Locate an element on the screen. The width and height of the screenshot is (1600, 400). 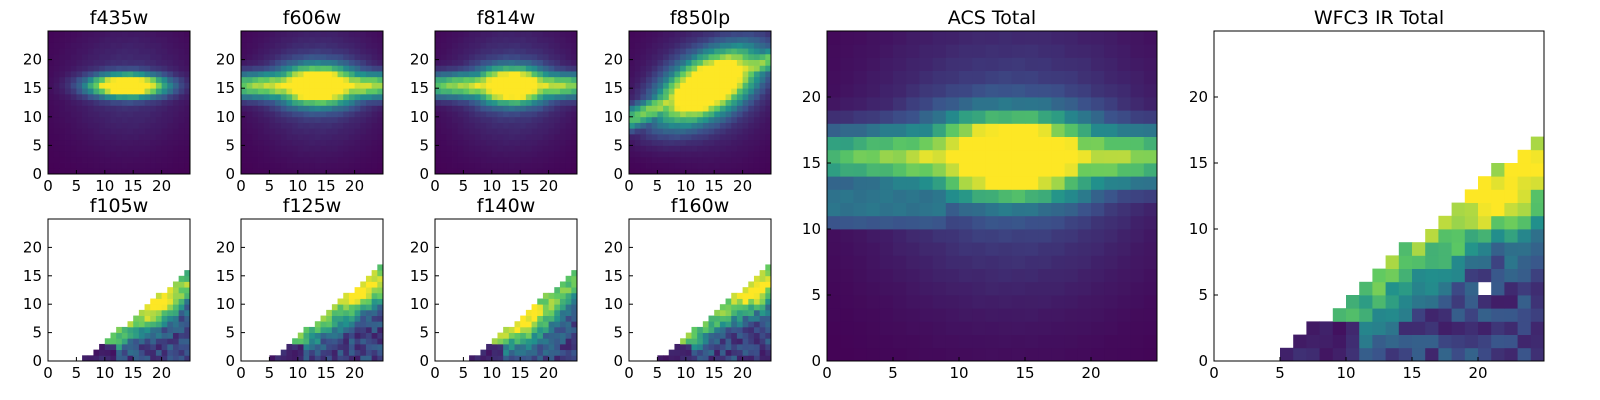
x-tick-label: 10 is located at coordinates (1345, 373).